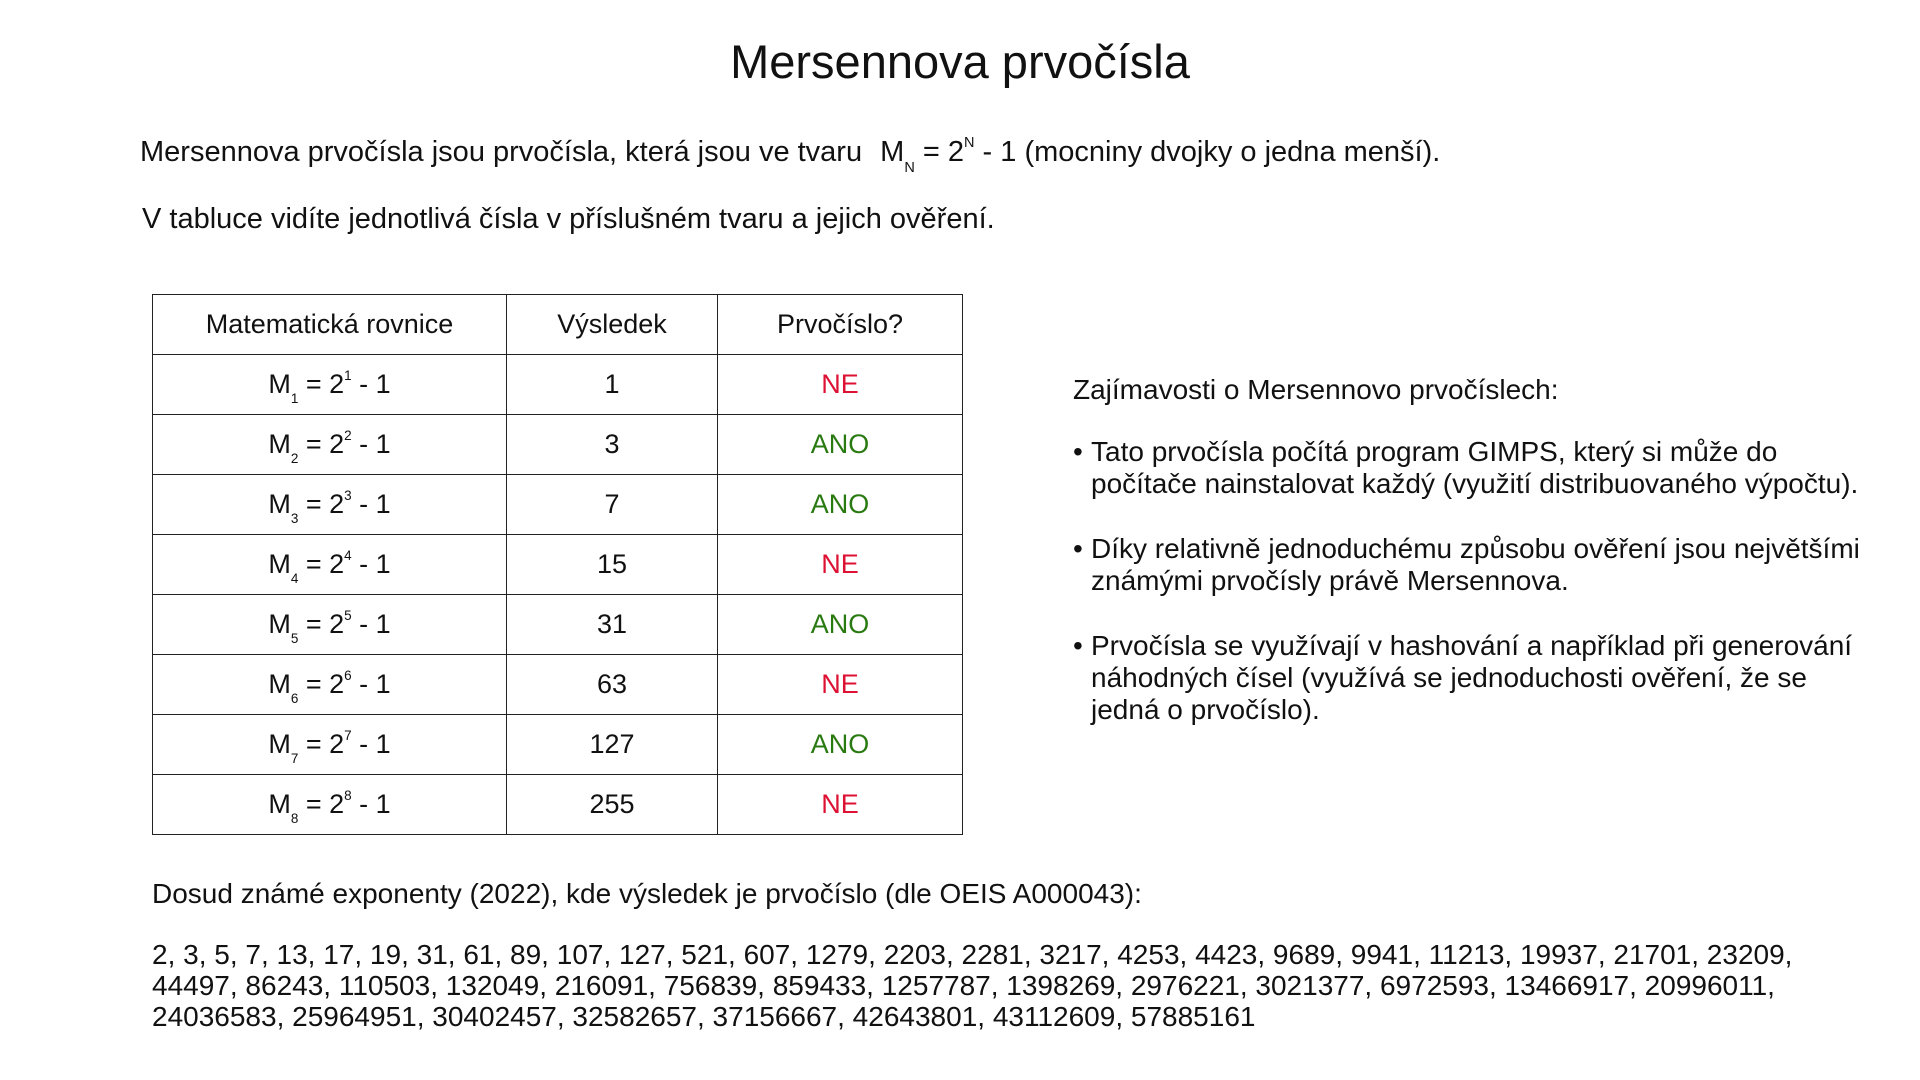  Describe the element at coordinates (348, 736) in the screenshot. I see `equation-exponent: 7` at that location.